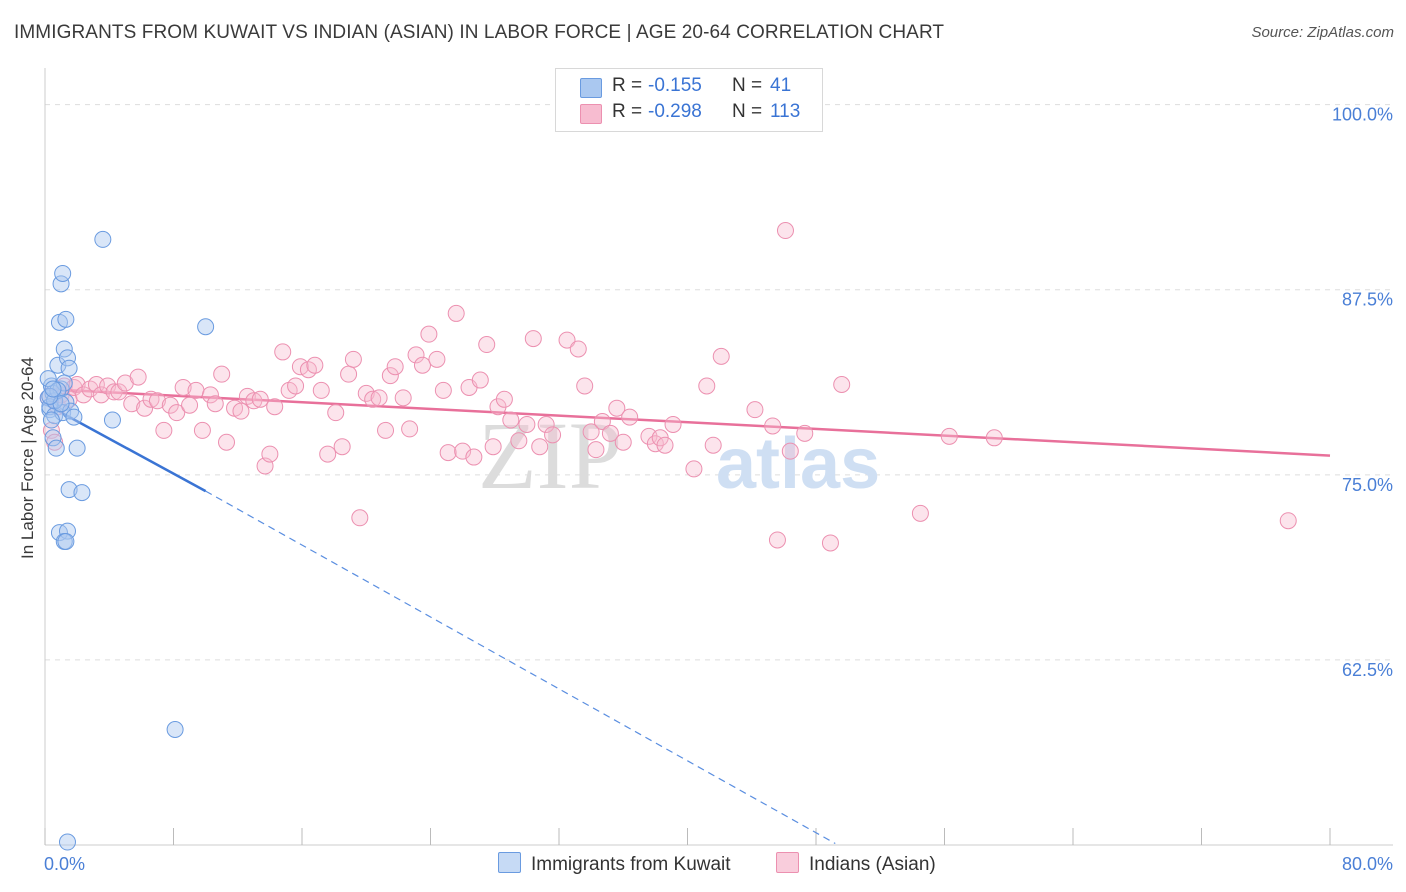 The image size is (1406, 892). I want to click on bottom-legend-kuwait: Immigrants from Kuwait, so click(614, 864).